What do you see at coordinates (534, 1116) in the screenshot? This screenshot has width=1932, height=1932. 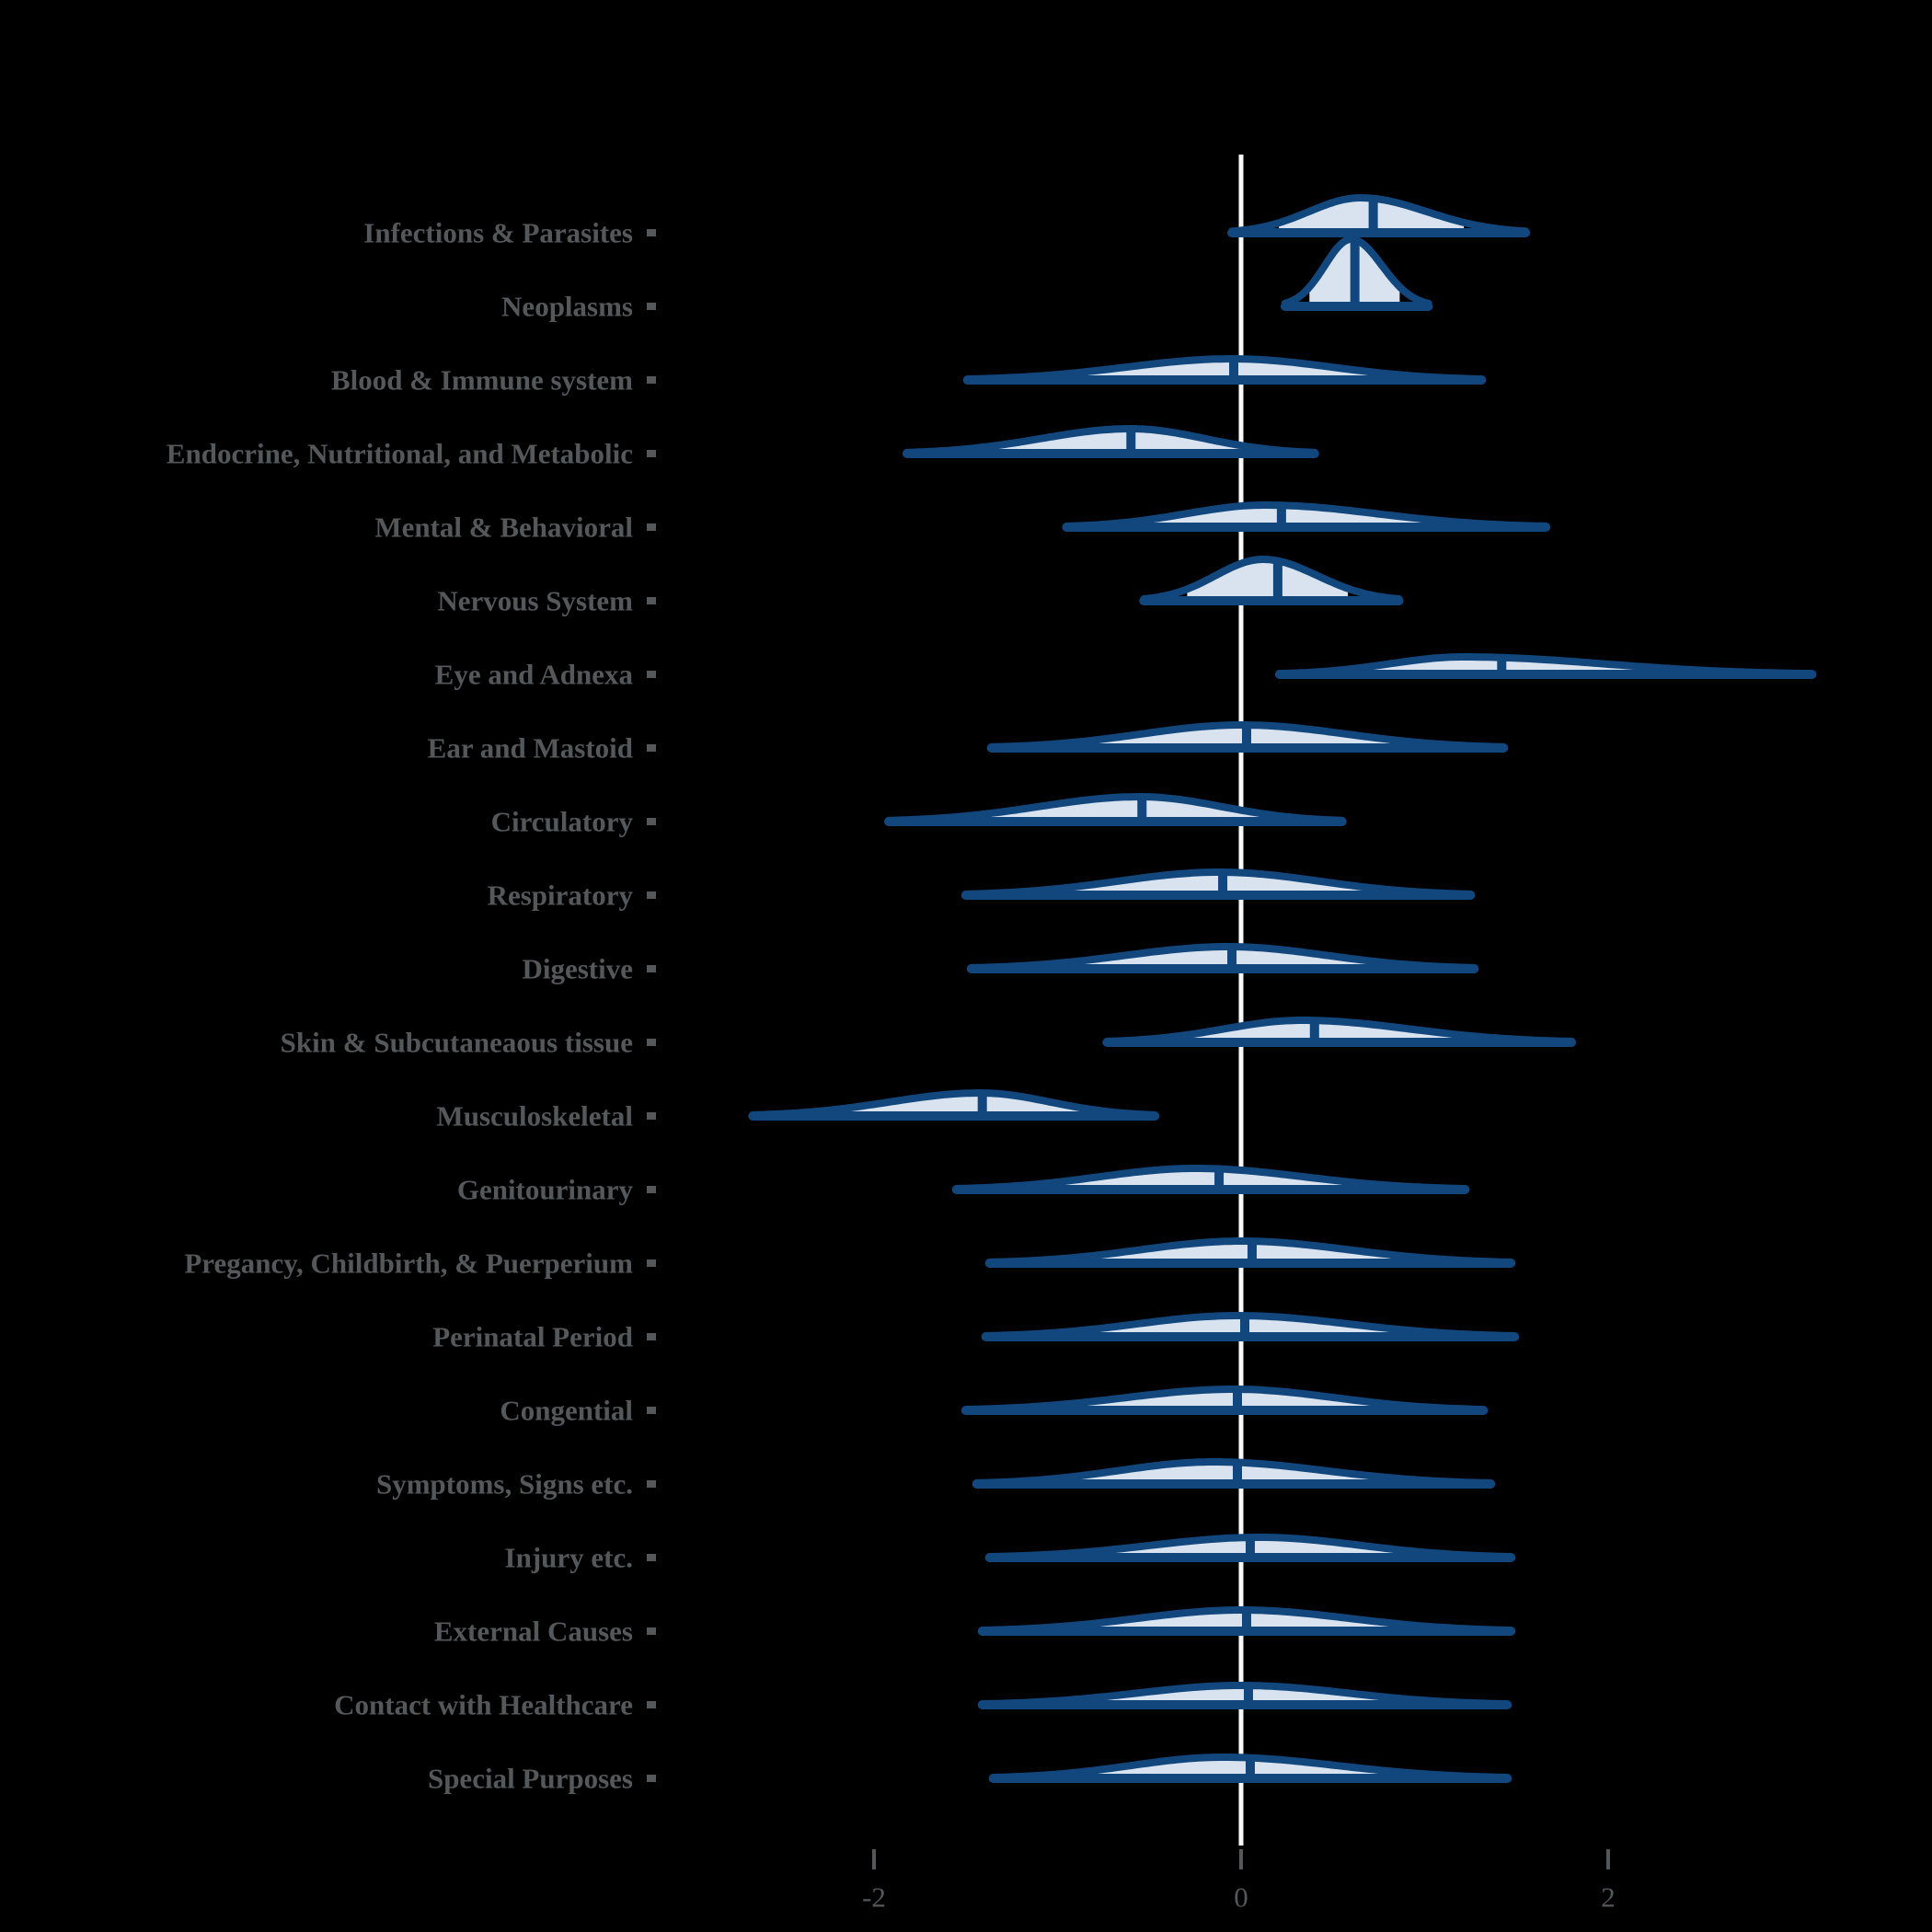 I see `category-label: Musculoskeletal` at bounding box center [534, 1116].